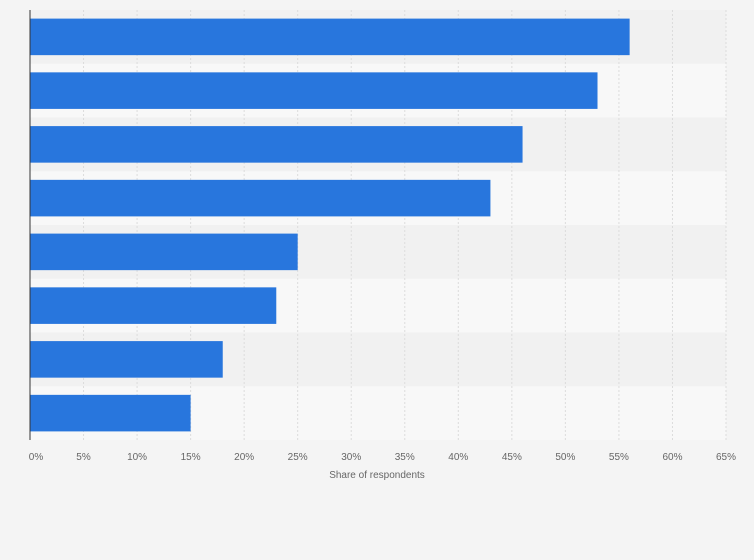  What do you see at coordinates (405, 457) in the screenshot?
I see `x-tick-label: 35%` at bounding box center [405, 457].